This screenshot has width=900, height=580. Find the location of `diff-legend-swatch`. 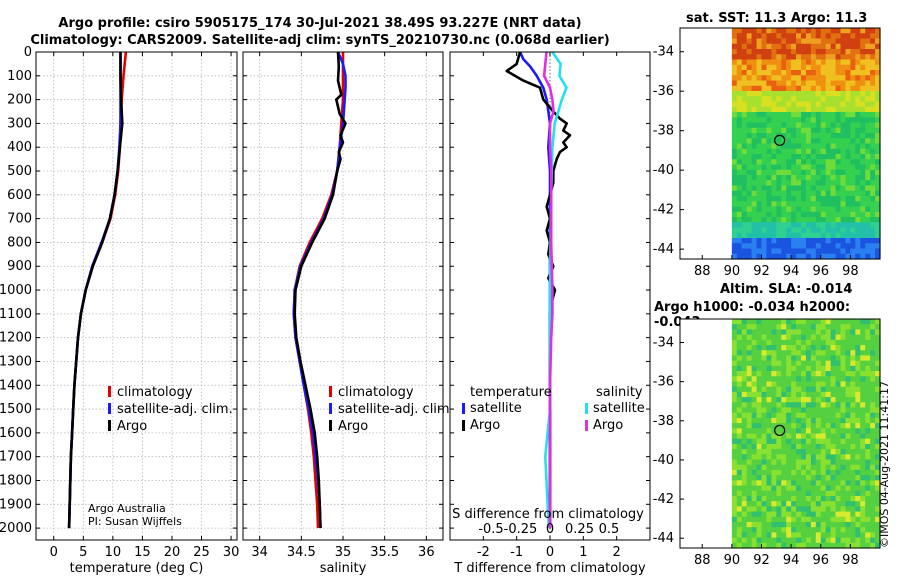

diff-legend-swatch is located at coordinates (586, 408).